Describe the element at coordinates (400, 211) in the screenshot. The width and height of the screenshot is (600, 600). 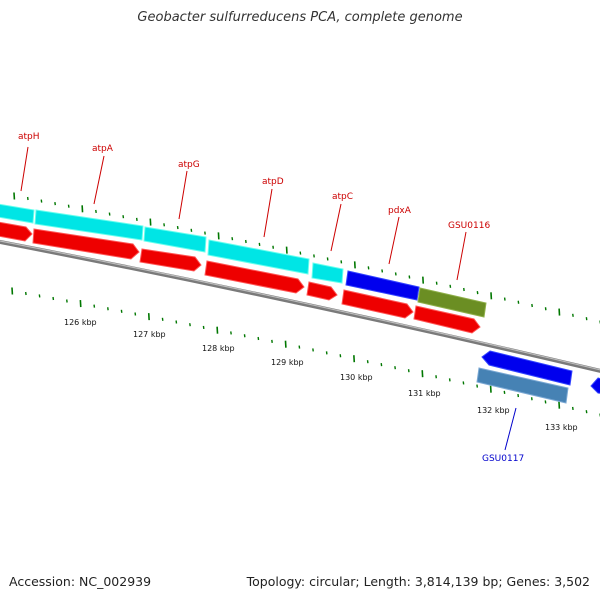
I see `gene-label-pdxA: pdxA` at that location.